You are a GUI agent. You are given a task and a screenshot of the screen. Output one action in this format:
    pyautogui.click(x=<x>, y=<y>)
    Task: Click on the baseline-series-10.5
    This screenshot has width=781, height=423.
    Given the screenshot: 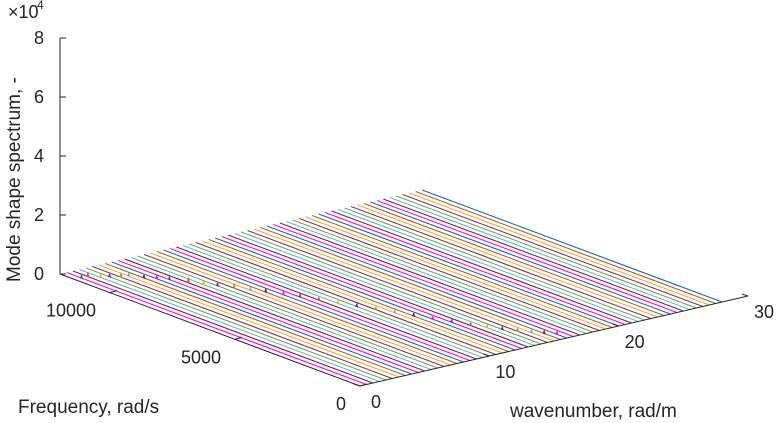 What is the action you would take?
    pyautogui.click(x=345, y=298)
    